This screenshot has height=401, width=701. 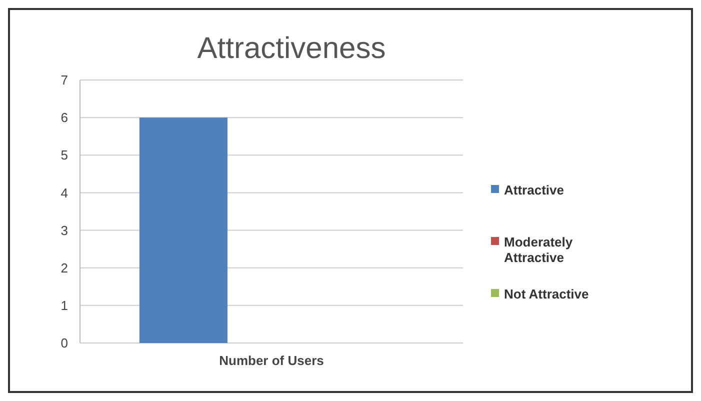 I want to click on y-tick-label: 4, so click(x=64, y=192).